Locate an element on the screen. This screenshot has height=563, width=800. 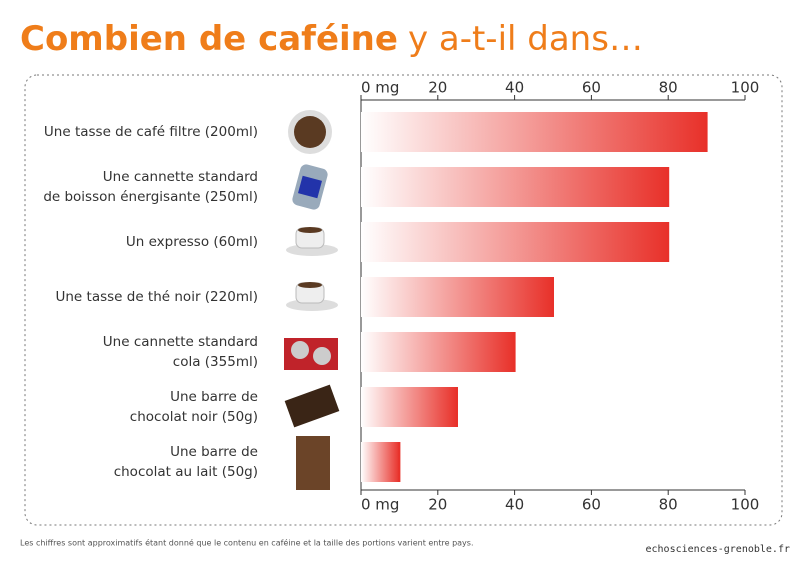
title-bold: Combien de caféine is located at coordinates (209, 39).